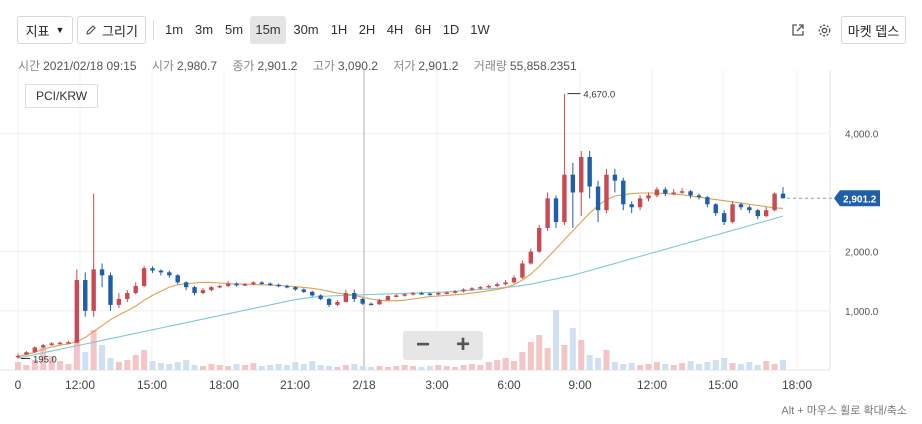 Image resolution: width=922 pixels, height=424 pixels. What do you see at coordinates (490, 66) in the screenshot?
I see `volume-label: 거래량` at bounding box center [490, 66].